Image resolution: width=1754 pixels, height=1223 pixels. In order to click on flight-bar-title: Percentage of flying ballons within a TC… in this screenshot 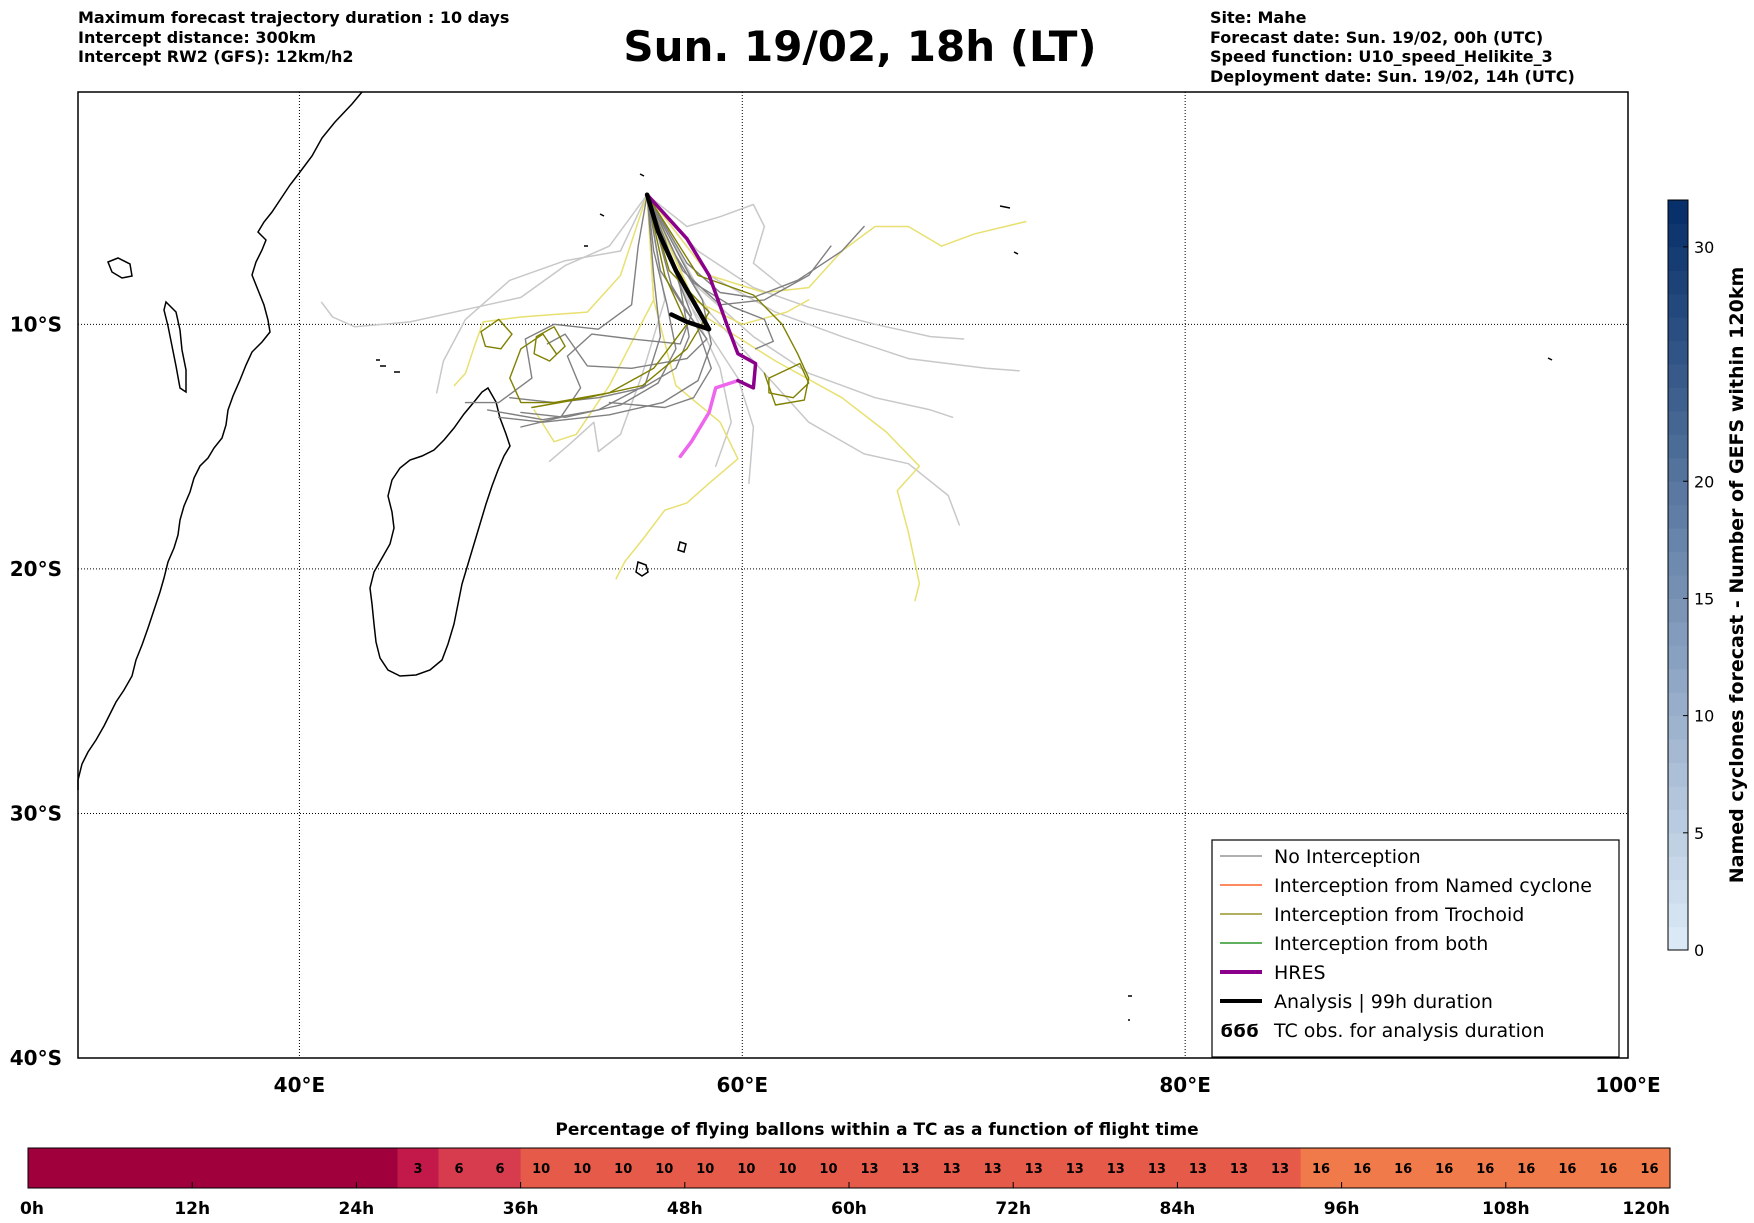, I will do `click(876, 1130)`.